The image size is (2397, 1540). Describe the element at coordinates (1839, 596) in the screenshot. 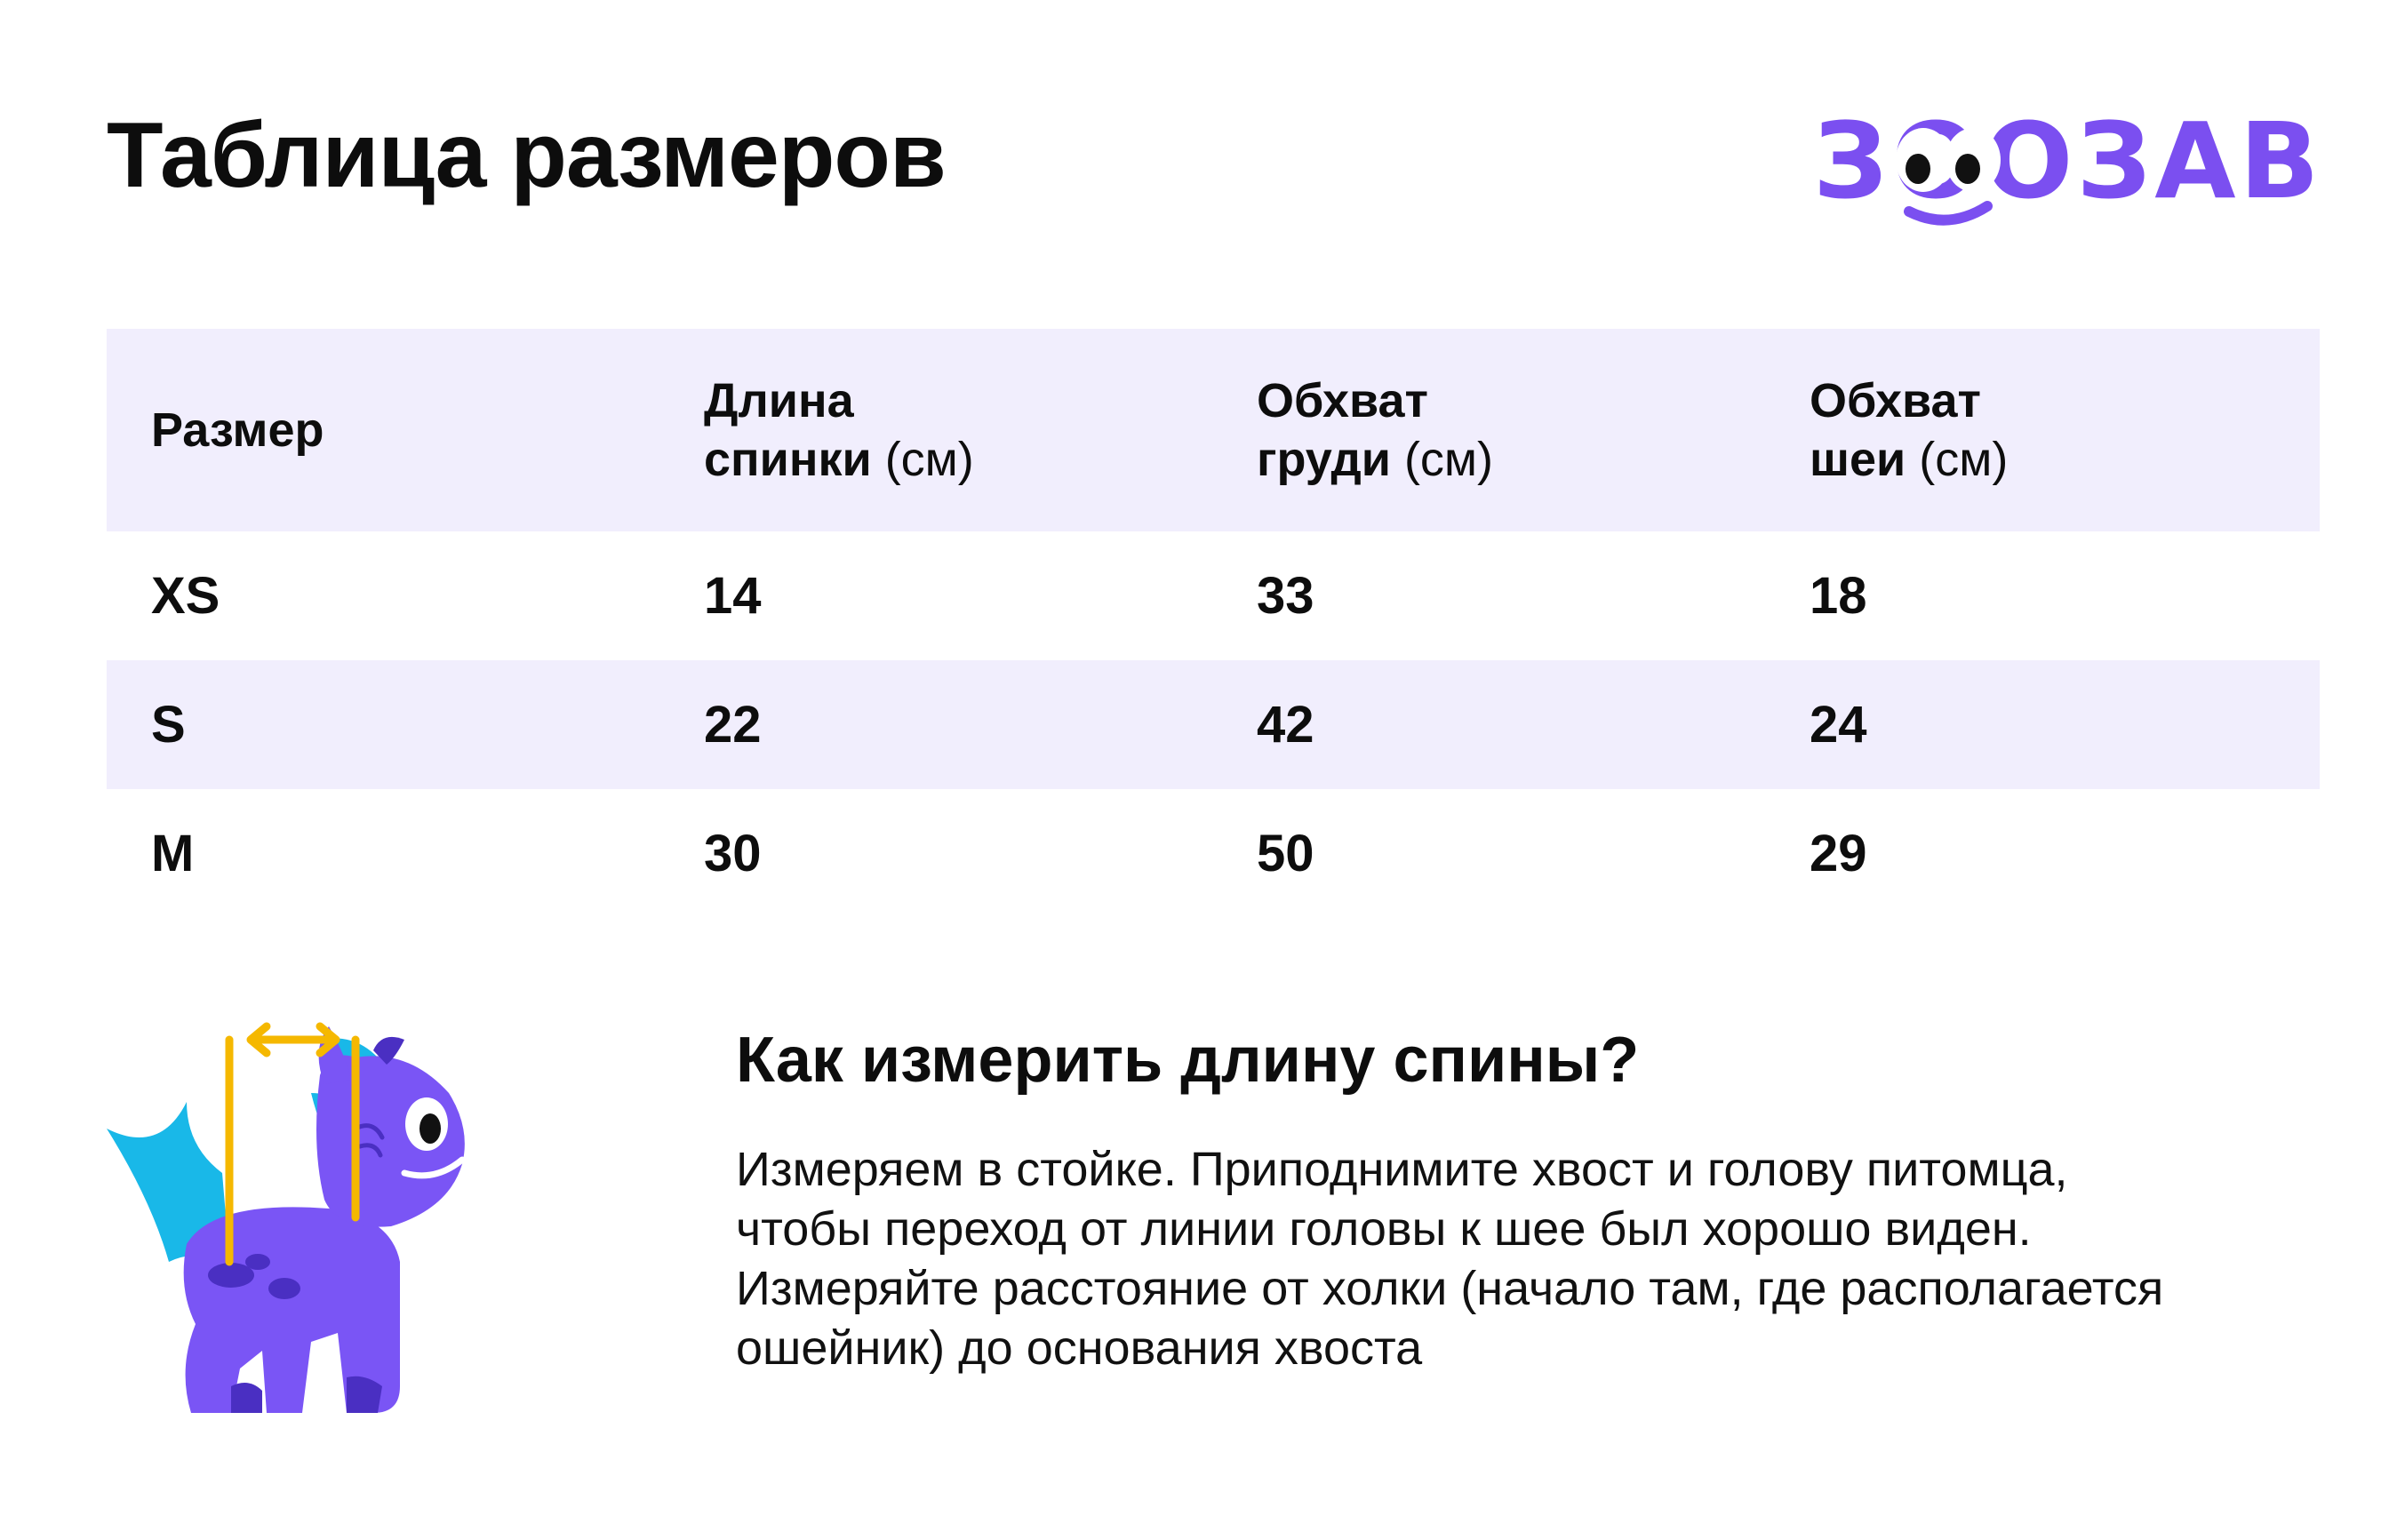

I see `cell-neck: 18` at that location.